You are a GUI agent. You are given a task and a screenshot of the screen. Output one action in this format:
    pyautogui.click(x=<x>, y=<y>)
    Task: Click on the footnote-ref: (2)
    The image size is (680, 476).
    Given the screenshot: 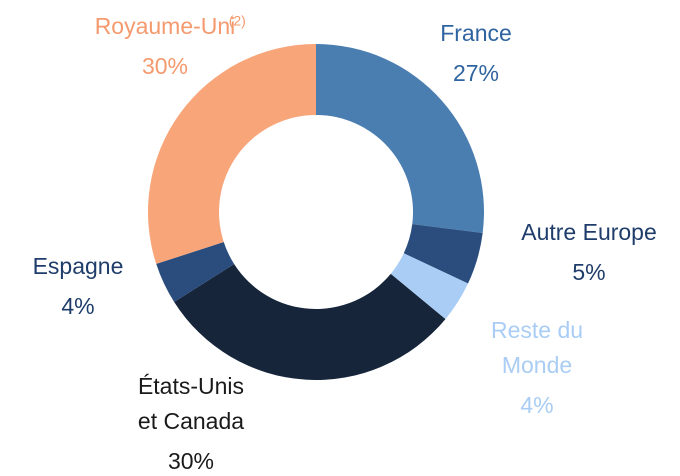 What is the action you would take?
    pyautogui.click(x=237, y=21)
    